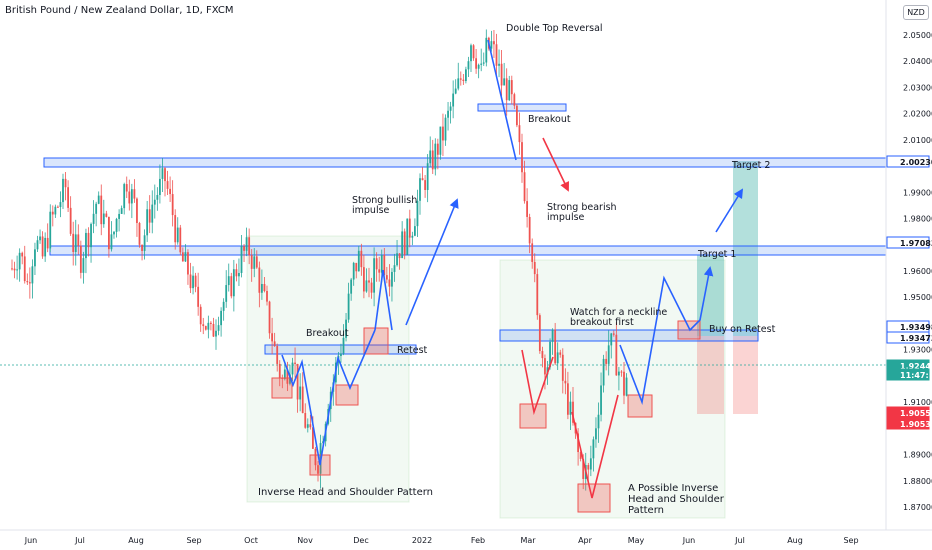 The height and width of the screenshot is (550, 932). What do you see at coordinates (328, 397) in the screenshot?
I see `left-pattern-path` at bounding box center [328, 397].